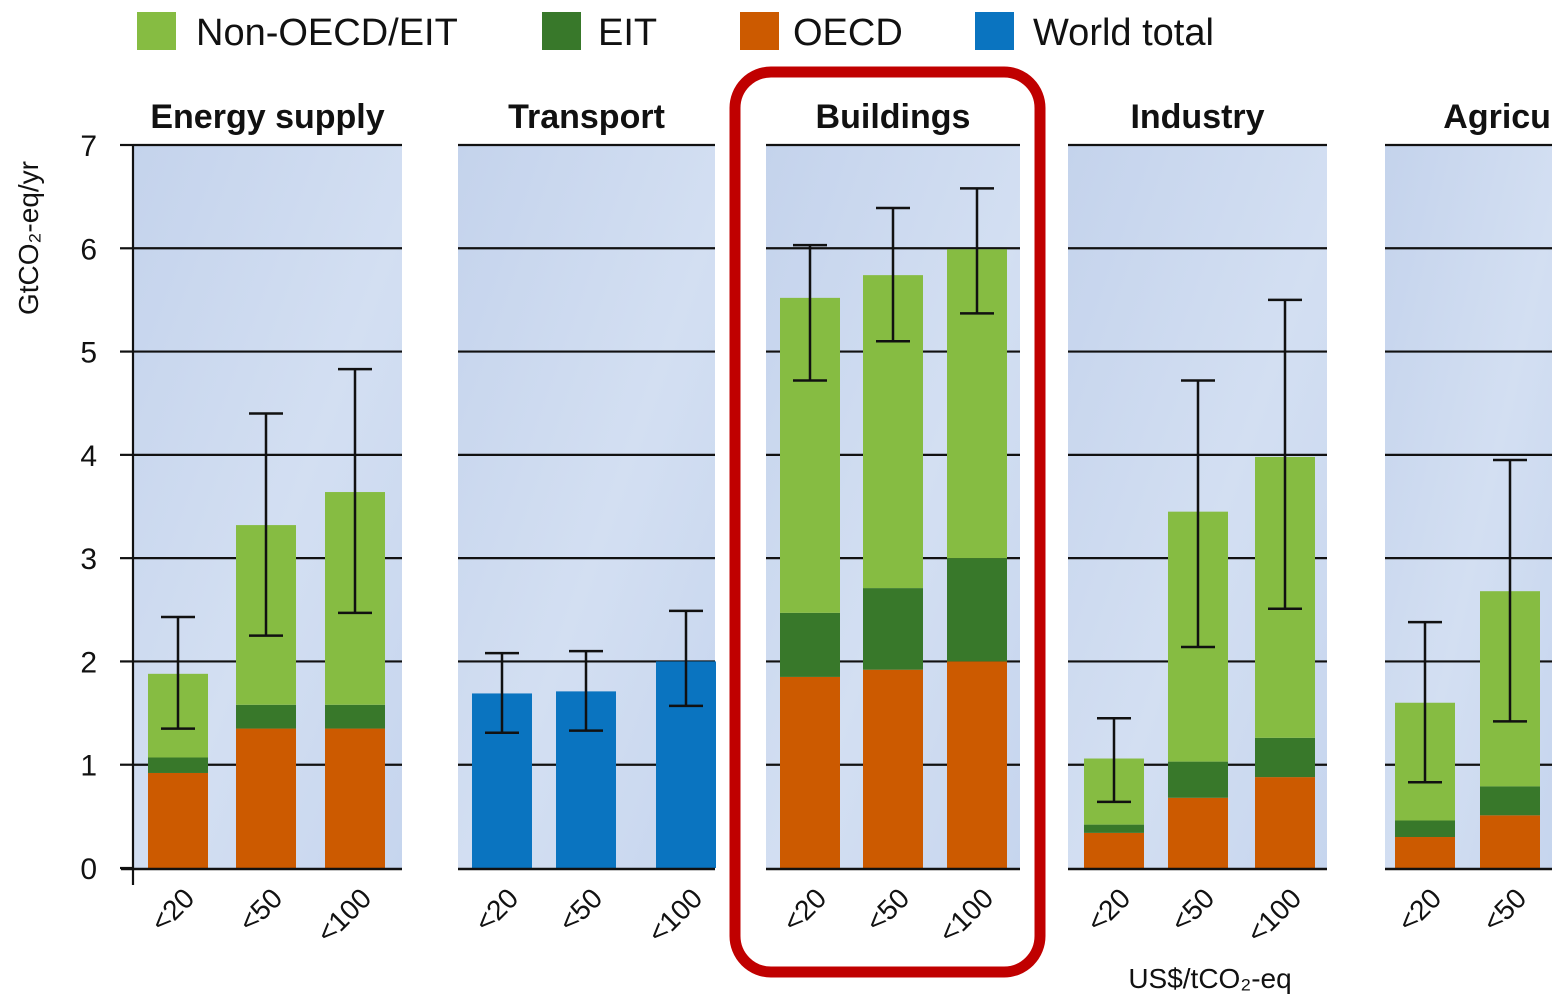  What do you see at coordinates (1193, 910) in the screenshot?
I see `tick-label-industry-50: <50` at bounding box center [1193, 910].